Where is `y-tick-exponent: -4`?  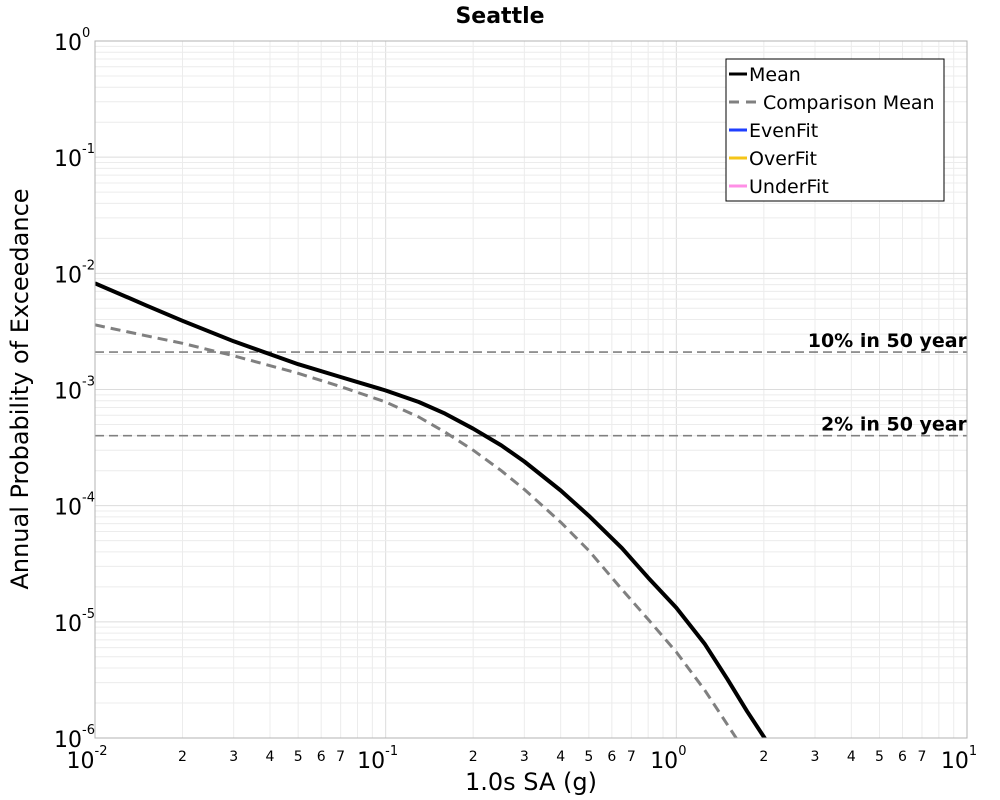 y-tick-exponent: -4 is located at coordinates (88, 498).